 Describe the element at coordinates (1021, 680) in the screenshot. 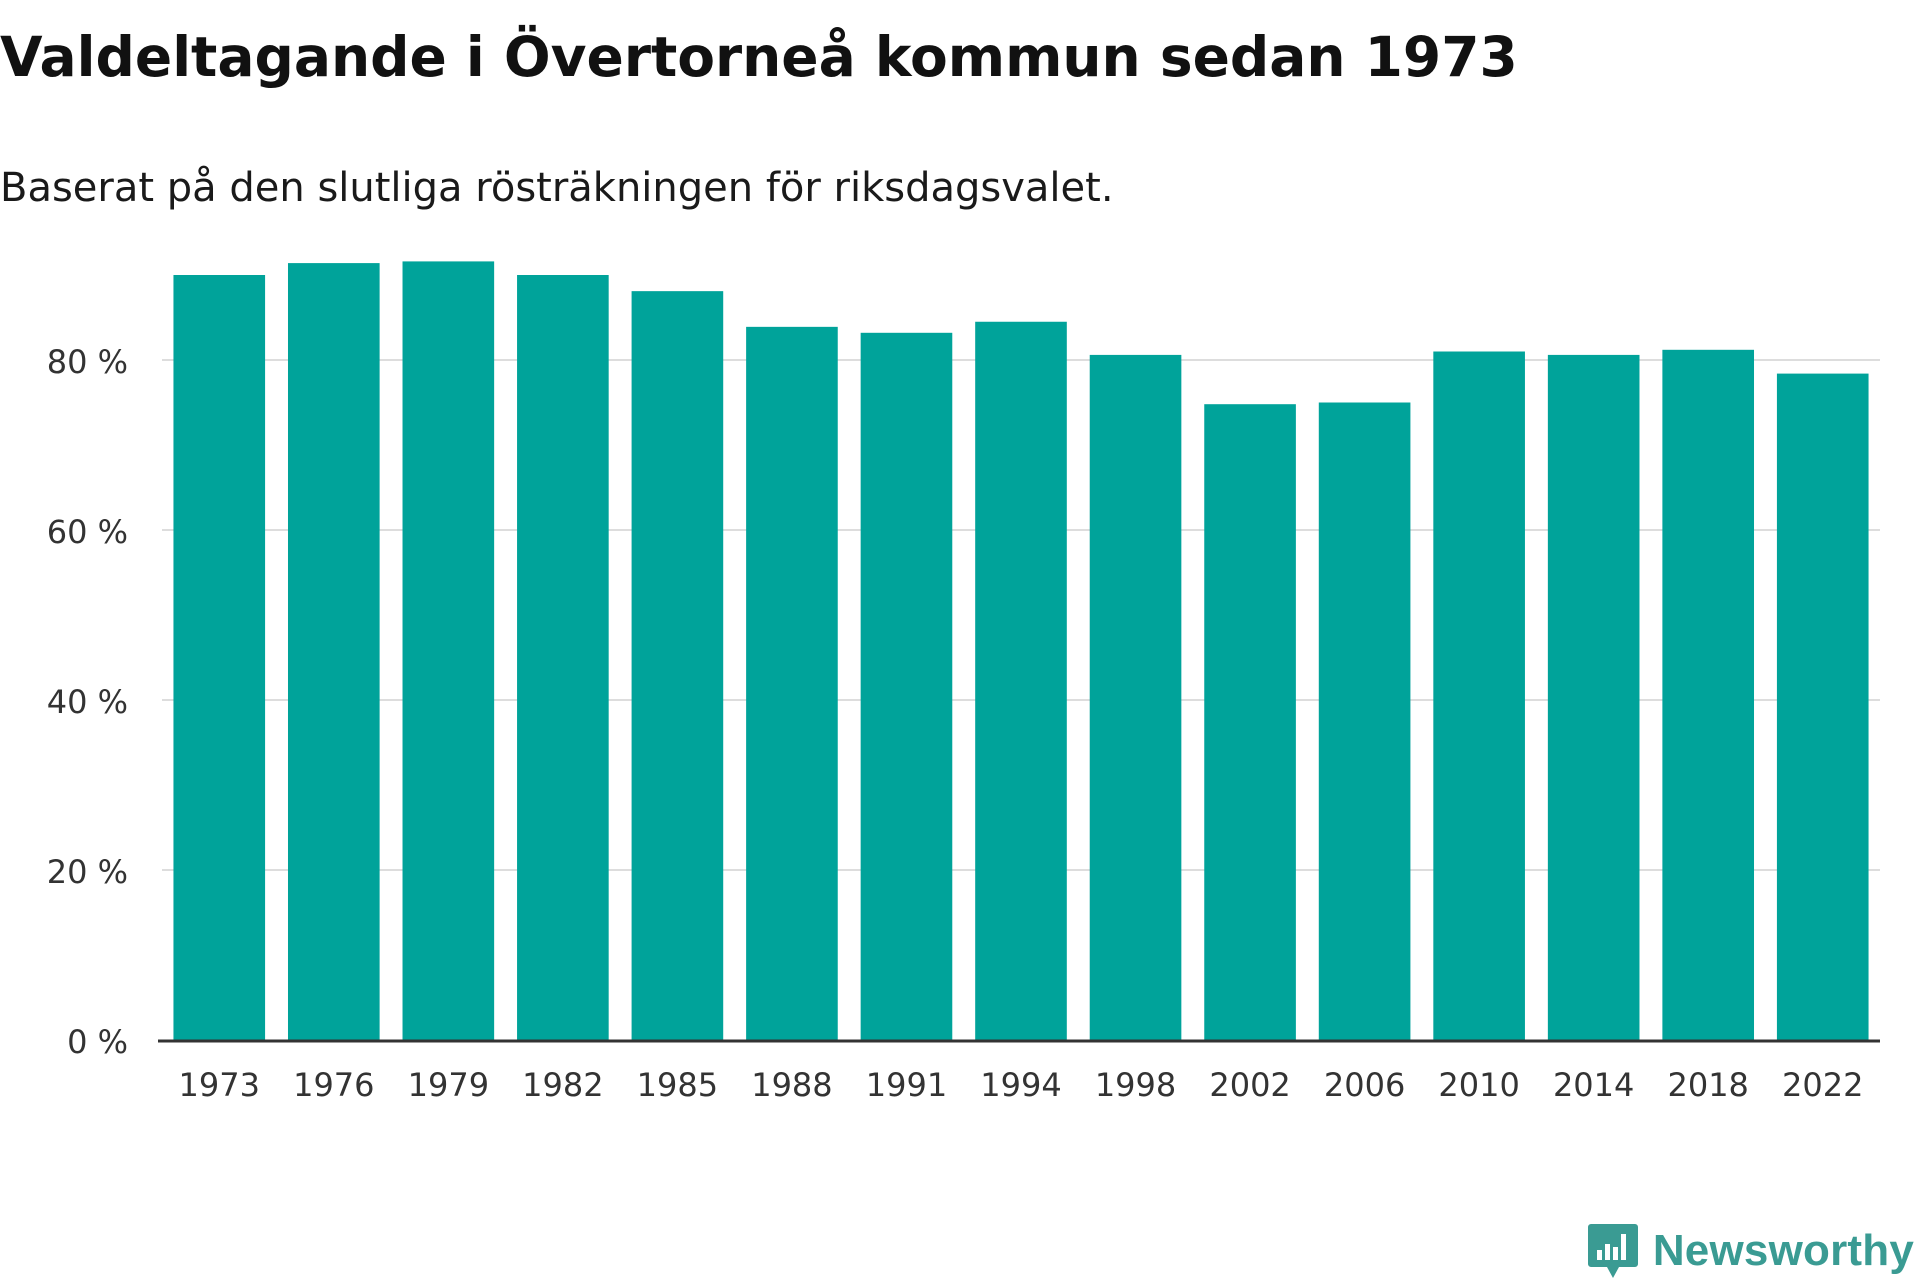

I see `bar-1994` at that location.